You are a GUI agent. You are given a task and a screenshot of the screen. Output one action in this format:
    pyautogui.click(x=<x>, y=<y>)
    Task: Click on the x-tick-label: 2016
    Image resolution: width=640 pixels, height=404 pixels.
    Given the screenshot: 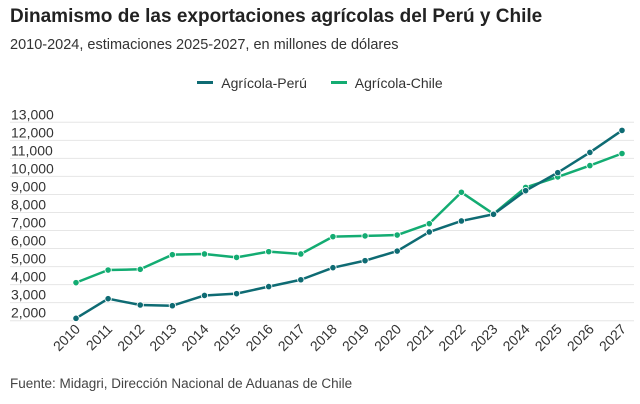 What is the action you would take?
    pyautogui.click(x=258, y=337)
    